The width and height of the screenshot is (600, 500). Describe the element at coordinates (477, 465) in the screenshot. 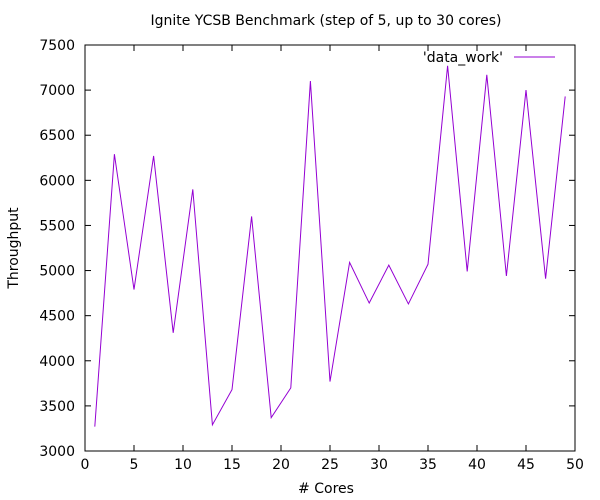

I see `x-tick-label: 40` at that location.